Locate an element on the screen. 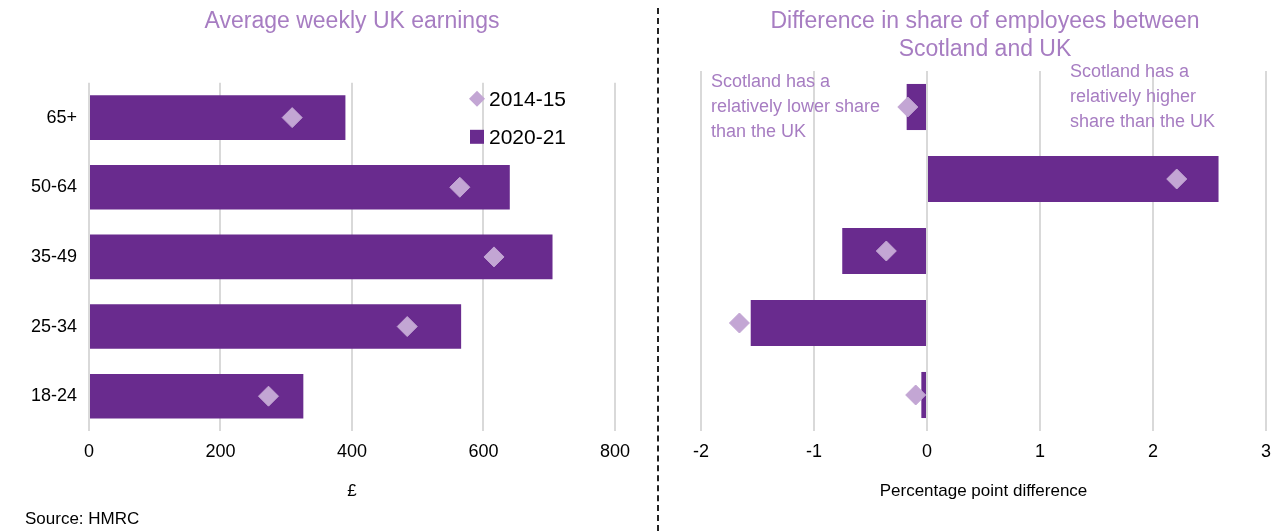  x-tick-label: 2 is located at coordinates (1152, 450).